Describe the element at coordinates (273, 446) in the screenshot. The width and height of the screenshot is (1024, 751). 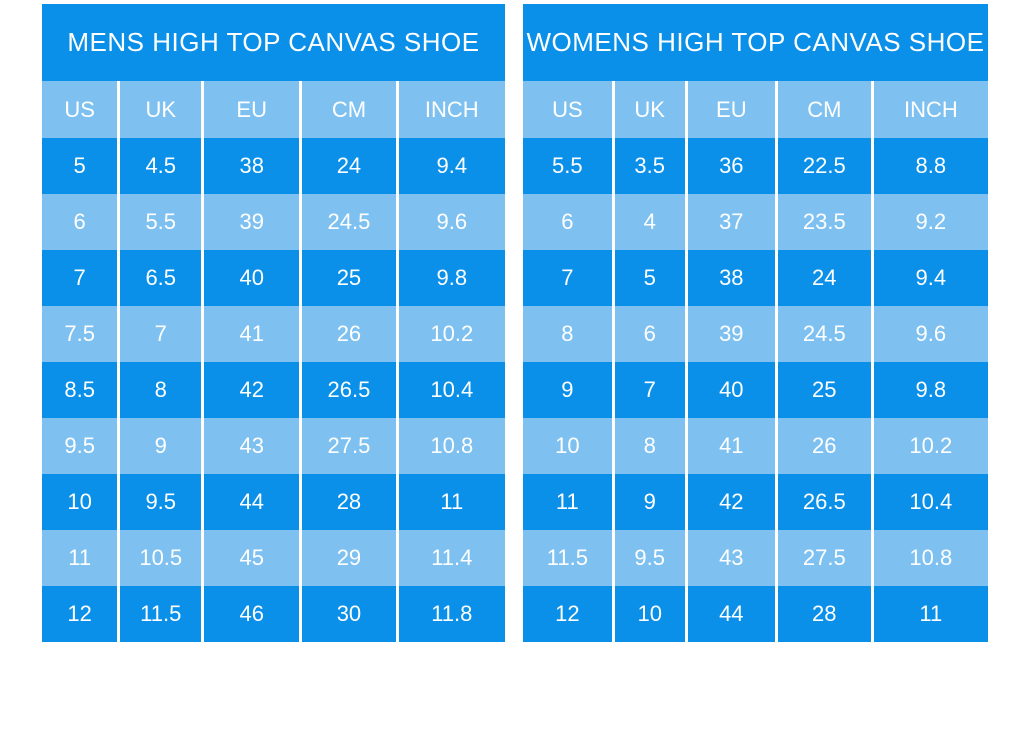
I see `table-row: 9.5 9 43 27.5 10.8` at that location.